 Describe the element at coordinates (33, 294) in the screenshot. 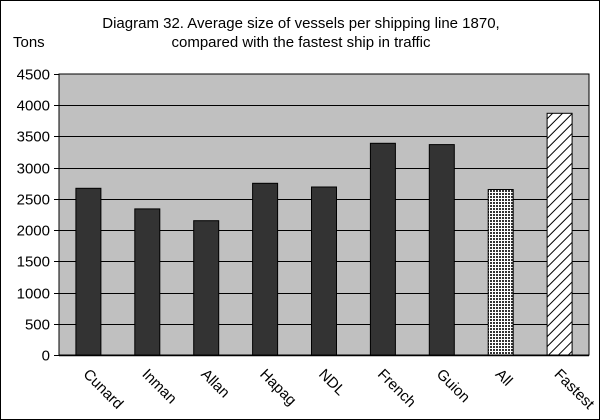

I see `y-tick-label: 1000` at that location.